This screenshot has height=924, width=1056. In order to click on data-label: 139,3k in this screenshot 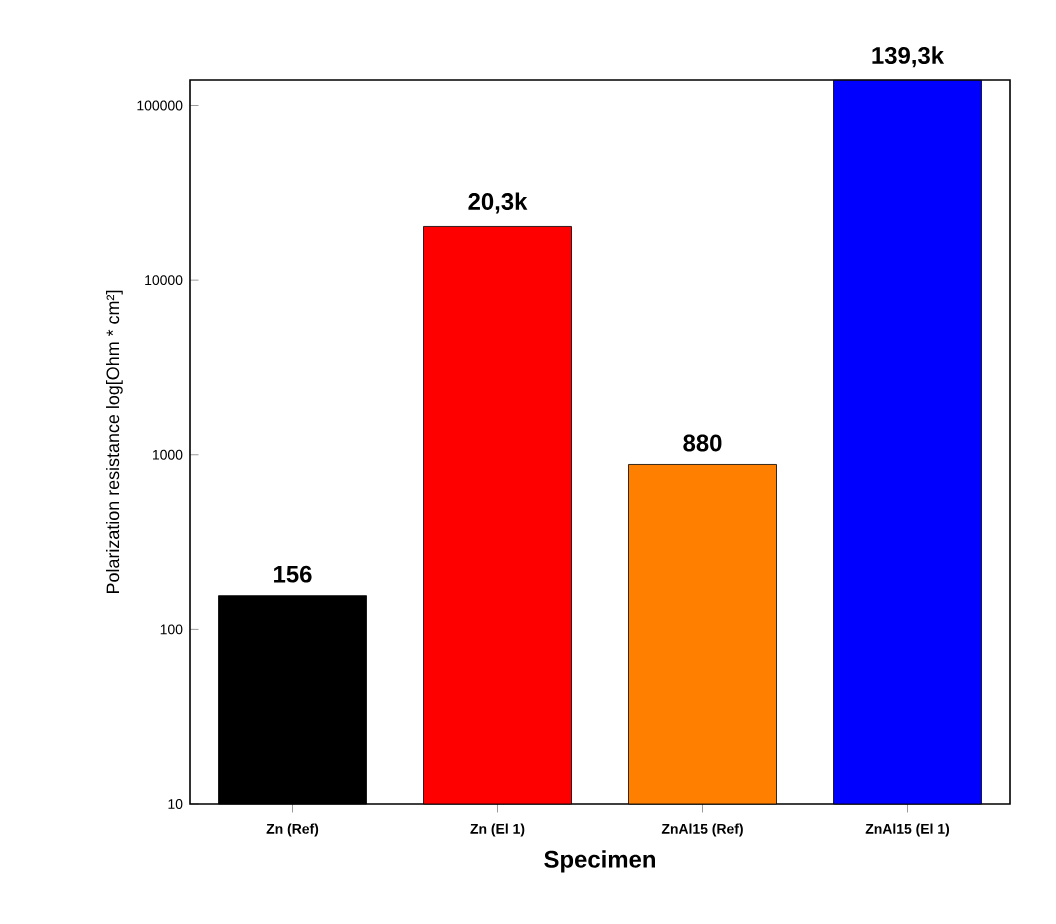, I will do `click(908, 57)`.